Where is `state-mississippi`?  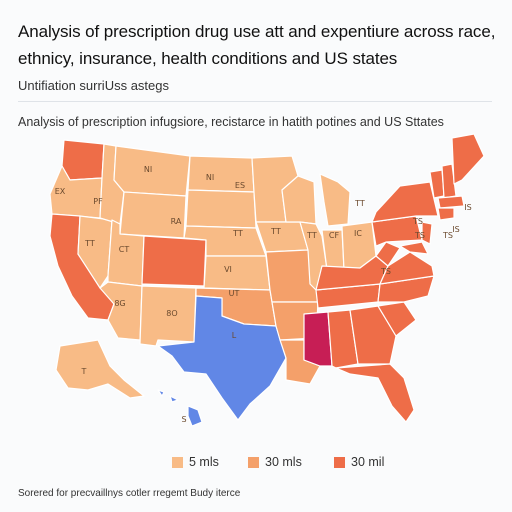 state-mississippi is located at coordinates (318, 339).